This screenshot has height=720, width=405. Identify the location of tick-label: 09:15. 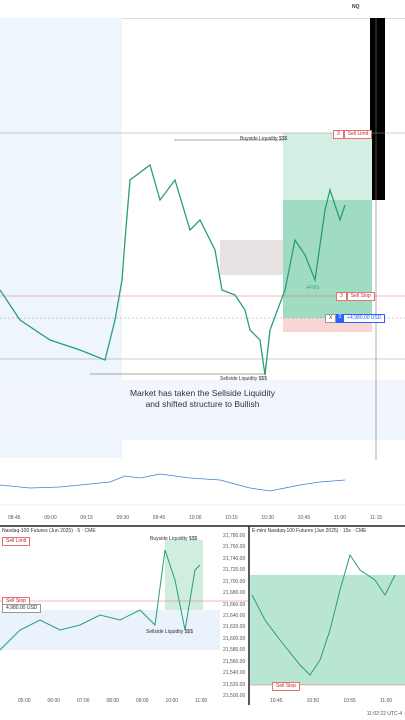
(86, 518).